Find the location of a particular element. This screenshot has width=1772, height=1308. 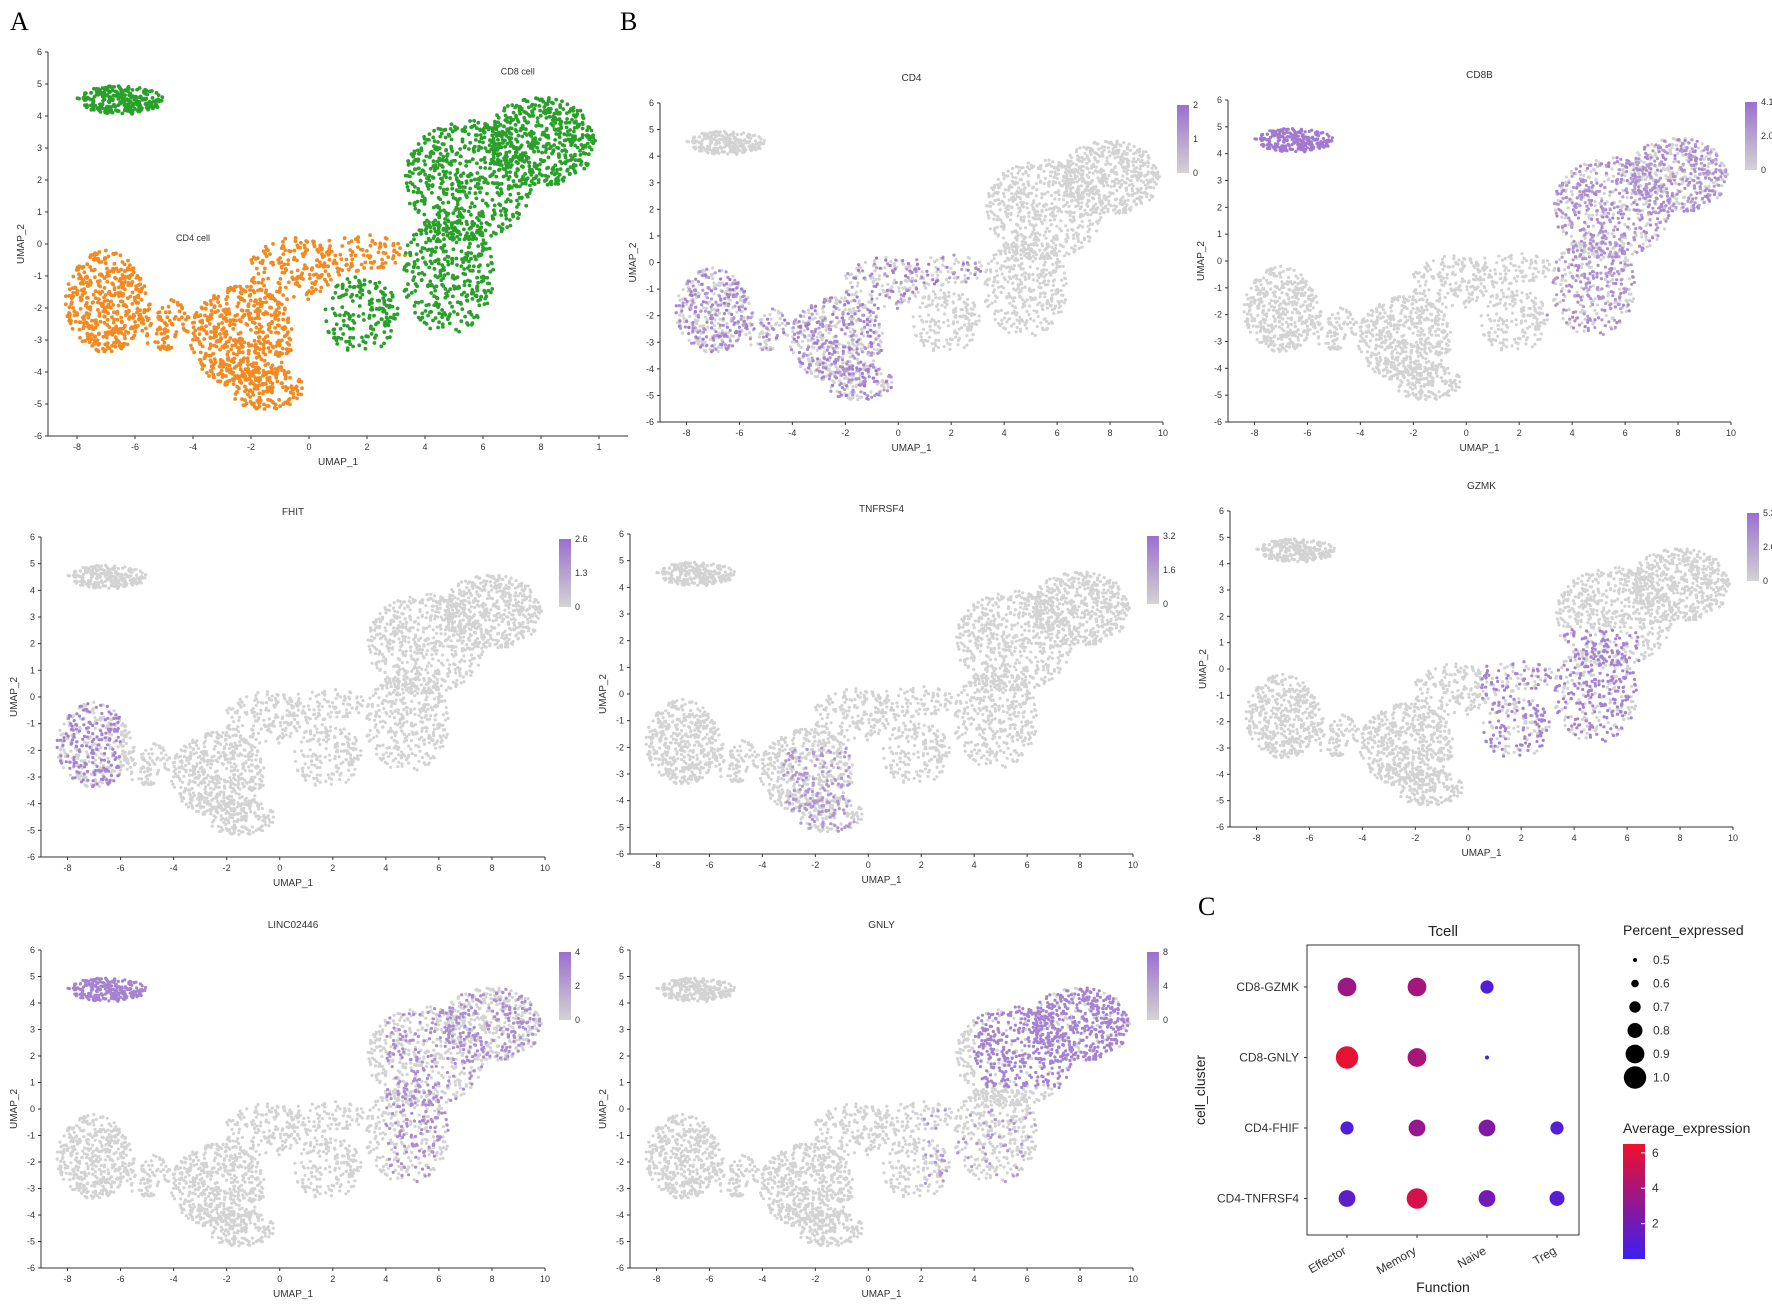

y-tick-label: 5 is located at coordinates (39, 84).